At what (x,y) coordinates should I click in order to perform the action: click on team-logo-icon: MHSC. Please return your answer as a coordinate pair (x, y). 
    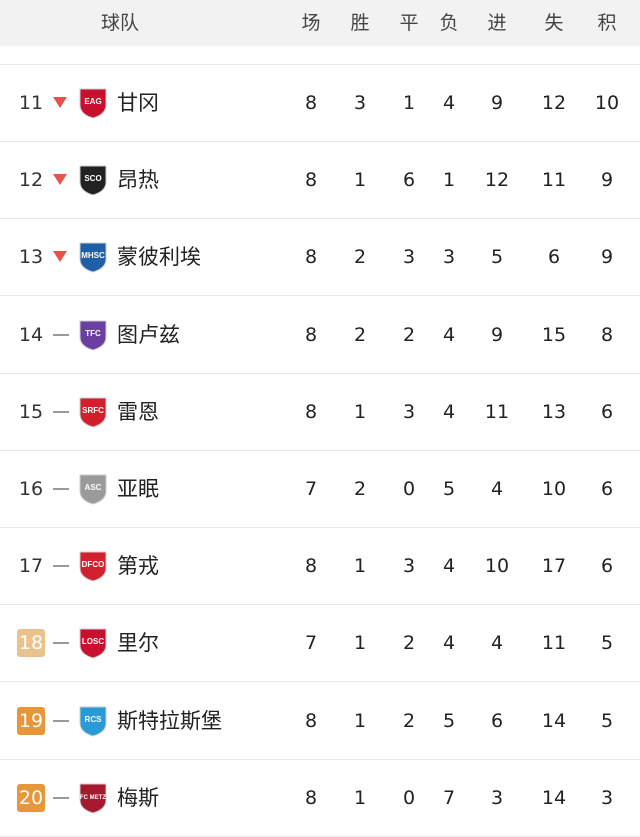
    Looking at the image, I should click on (93, 257).